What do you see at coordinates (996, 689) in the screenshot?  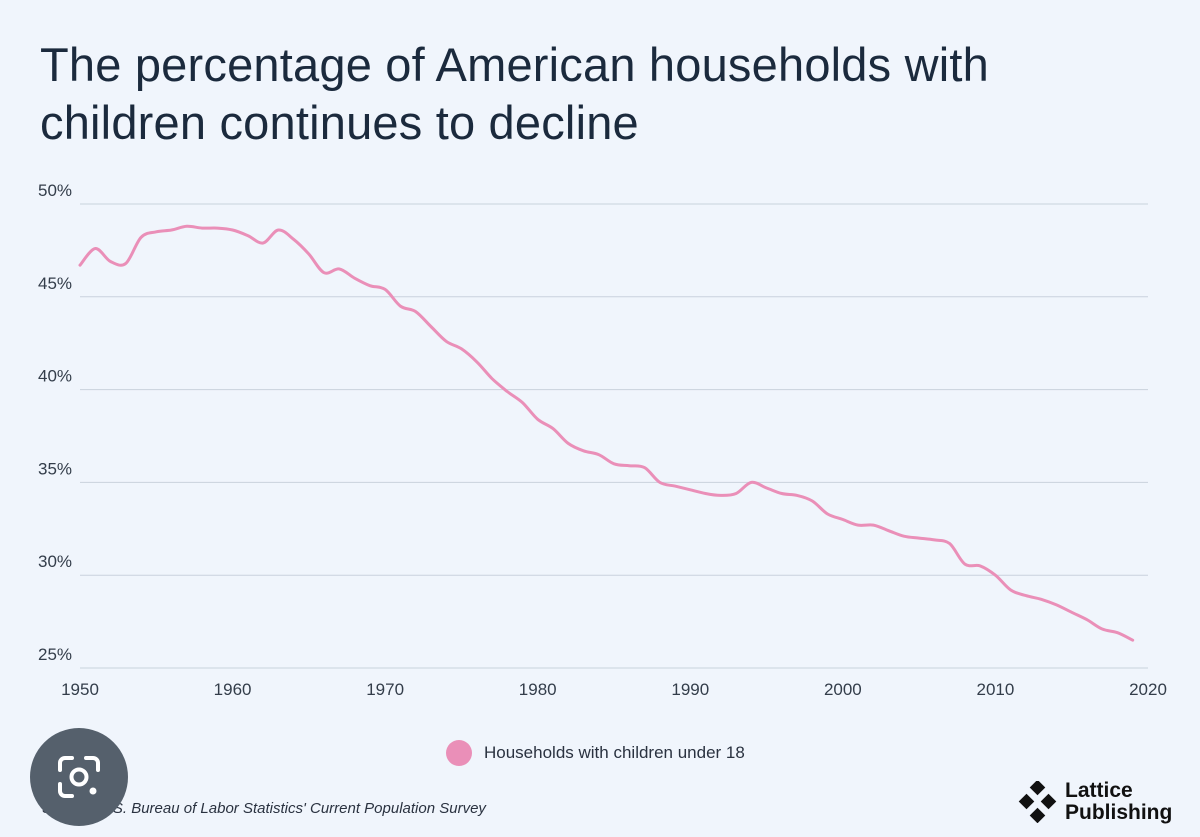 I see `x-tick-label: 2010` at bounding box center [996, 689].